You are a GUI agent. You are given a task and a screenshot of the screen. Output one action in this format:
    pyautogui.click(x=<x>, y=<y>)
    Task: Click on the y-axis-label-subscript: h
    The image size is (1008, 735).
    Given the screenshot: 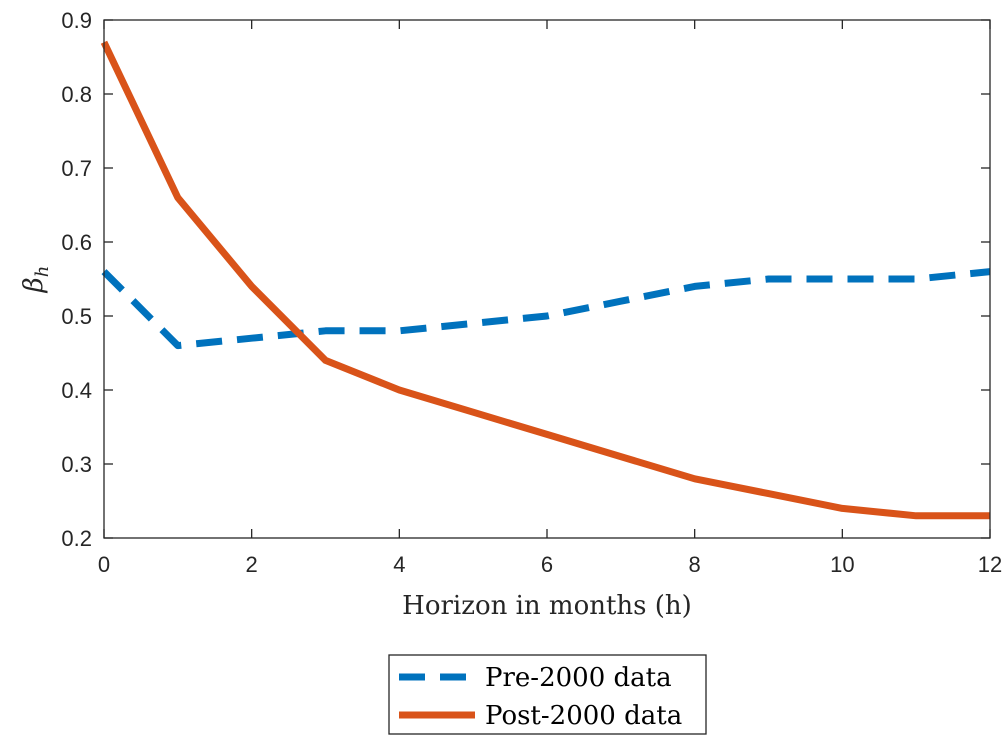 What is the action you would take?
    pyautogui.click(x=42, y=272)
    